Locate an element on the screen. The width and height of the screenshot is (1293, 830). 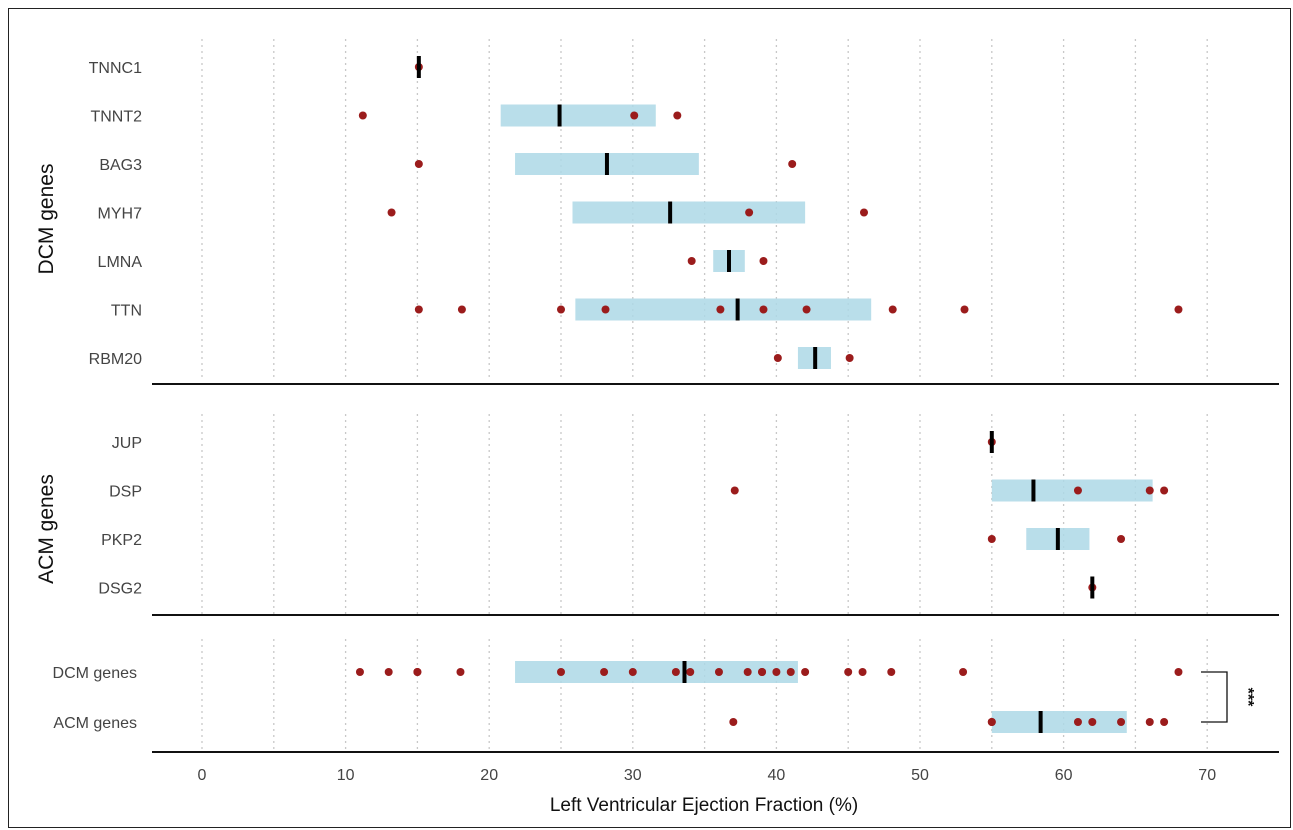
x-tick-label: 40 is located at coordinates (777, 775).